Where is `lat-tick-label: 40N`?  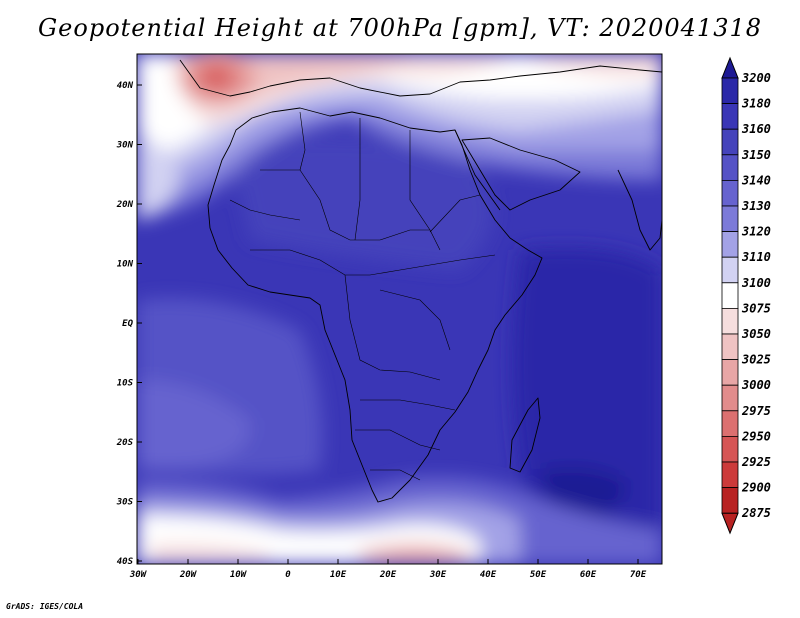
lat-tick-label: 40N is located at coordinates (125, 86).